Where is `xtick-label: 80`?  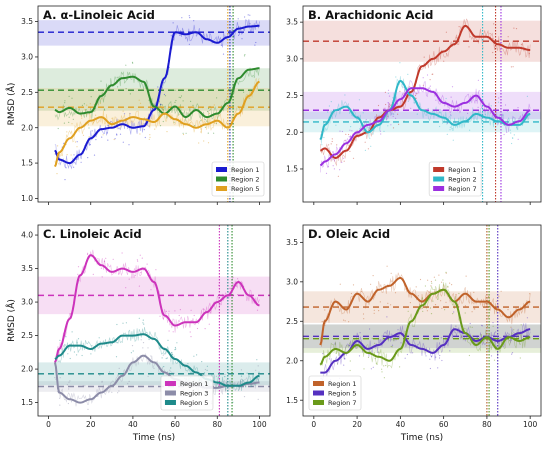
xtick-label: 80 is located at coordinates (487, 424).